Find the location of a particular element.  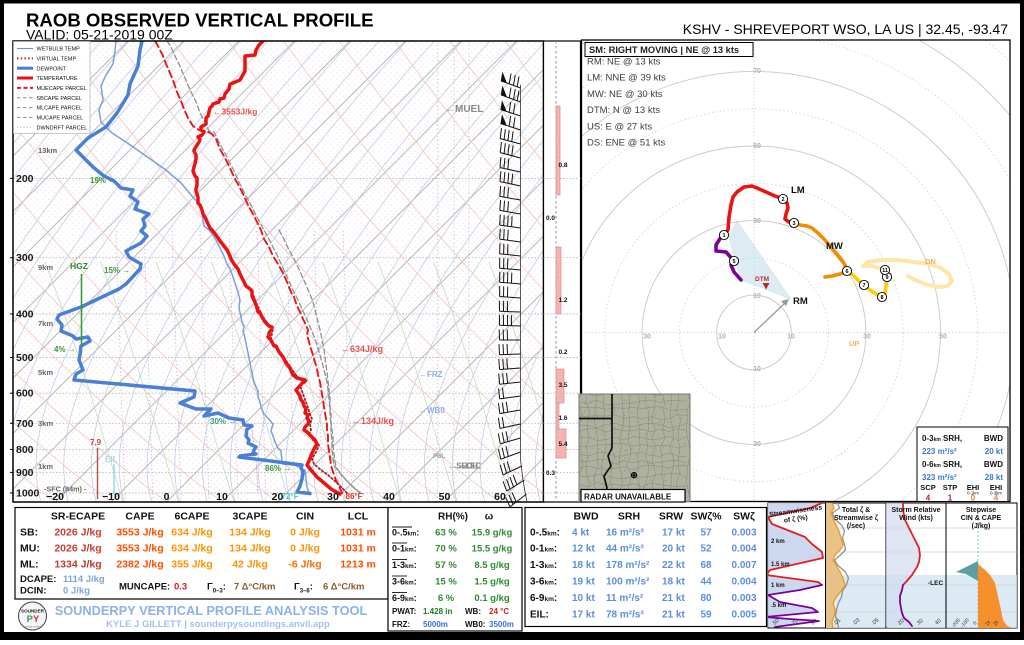

svg-text: ←3553J/kg is located at coordinates (235, 112).